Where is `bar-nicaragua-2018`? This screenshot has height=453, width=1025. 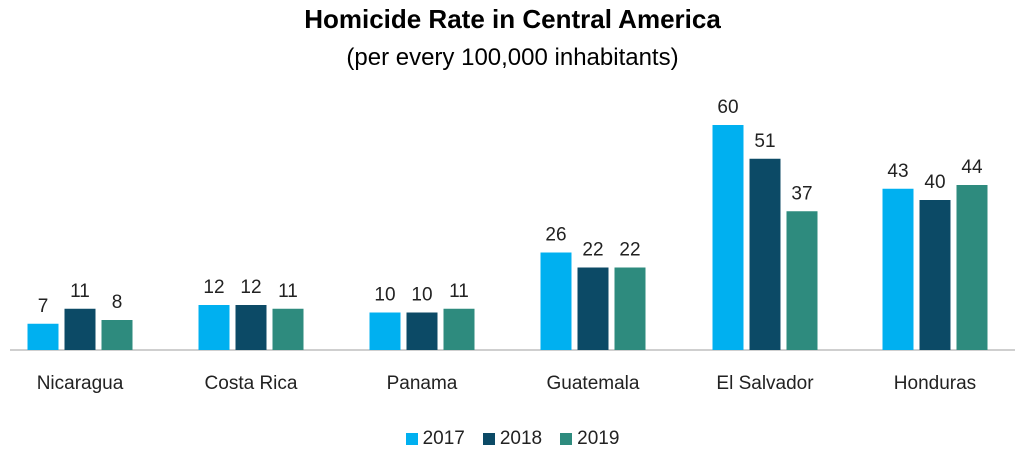
bar-nicaragua-2018 is located at coordinates (80, 329).